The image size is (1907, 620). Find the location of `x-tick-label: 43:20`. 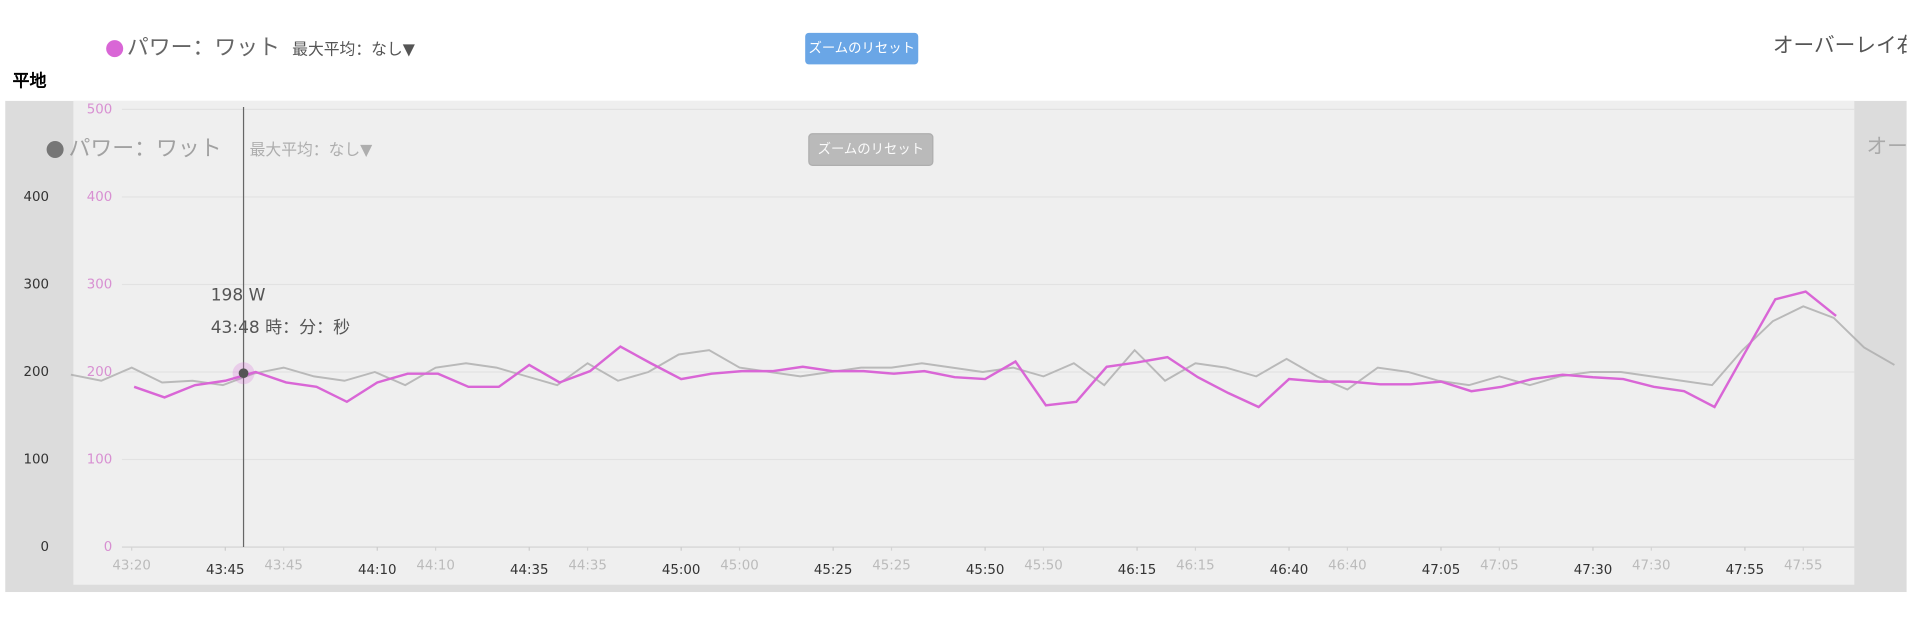

x-tick-label: 43:20 is located at coordinates (131, 565).